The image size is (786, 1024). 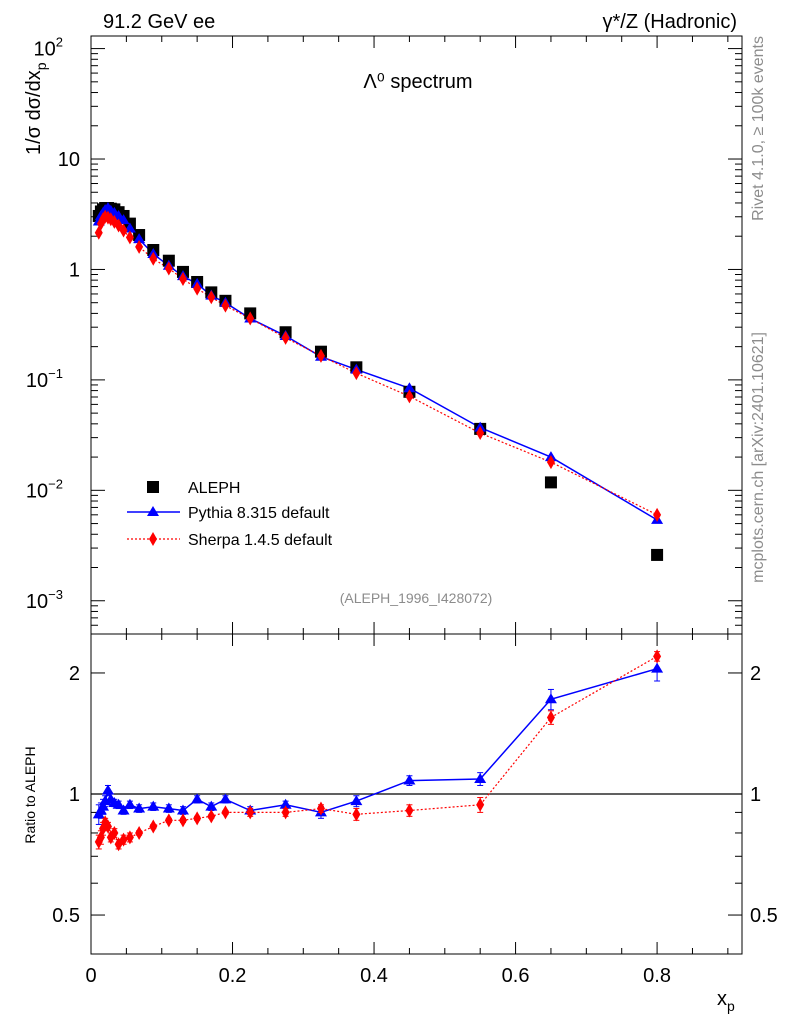 What do you see at coordinates (59, 42) in the screenshot?
I see `main-y-tick-exponent: 2` at bounding box center [59, 42].